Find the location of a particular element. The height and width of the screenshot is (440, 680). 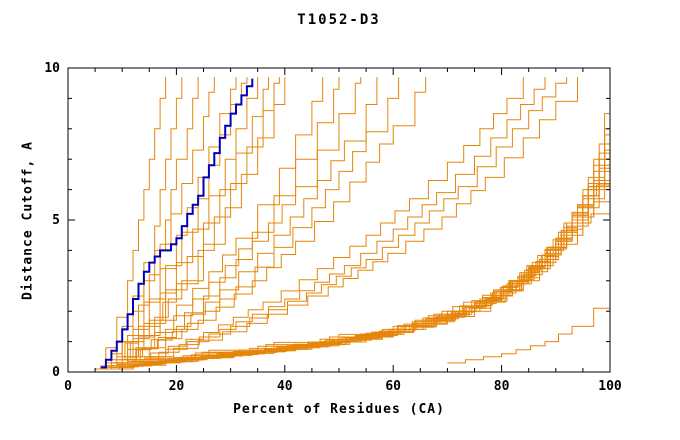

x-axis-title: Percent of Residues (CA) is located at coordinates (339, 409).